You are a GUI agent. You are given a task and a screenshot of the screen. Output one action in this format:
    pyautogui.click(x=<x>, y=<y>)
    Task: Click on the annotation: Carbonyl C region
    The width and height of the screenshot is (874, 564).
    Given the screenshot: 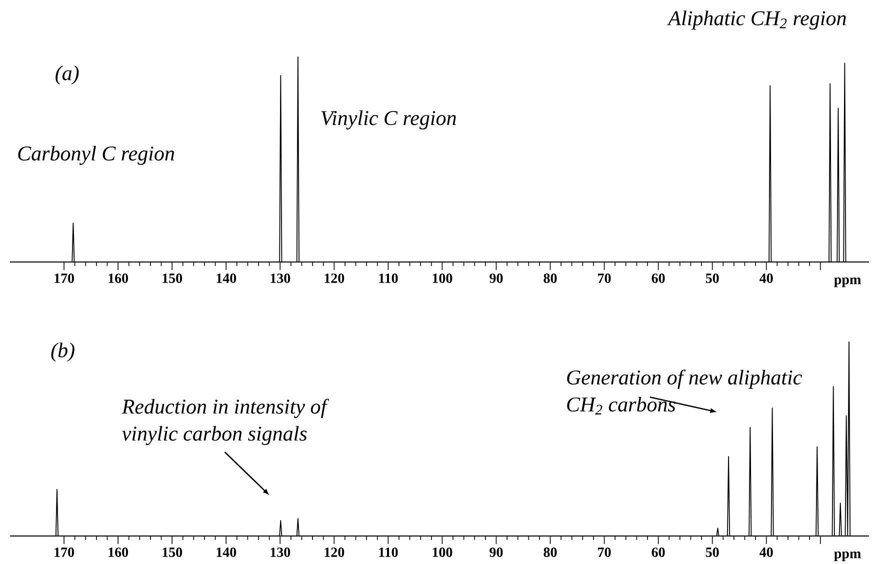 What is the action you would take?
    pyautogui.click(x=96, y=155)
    